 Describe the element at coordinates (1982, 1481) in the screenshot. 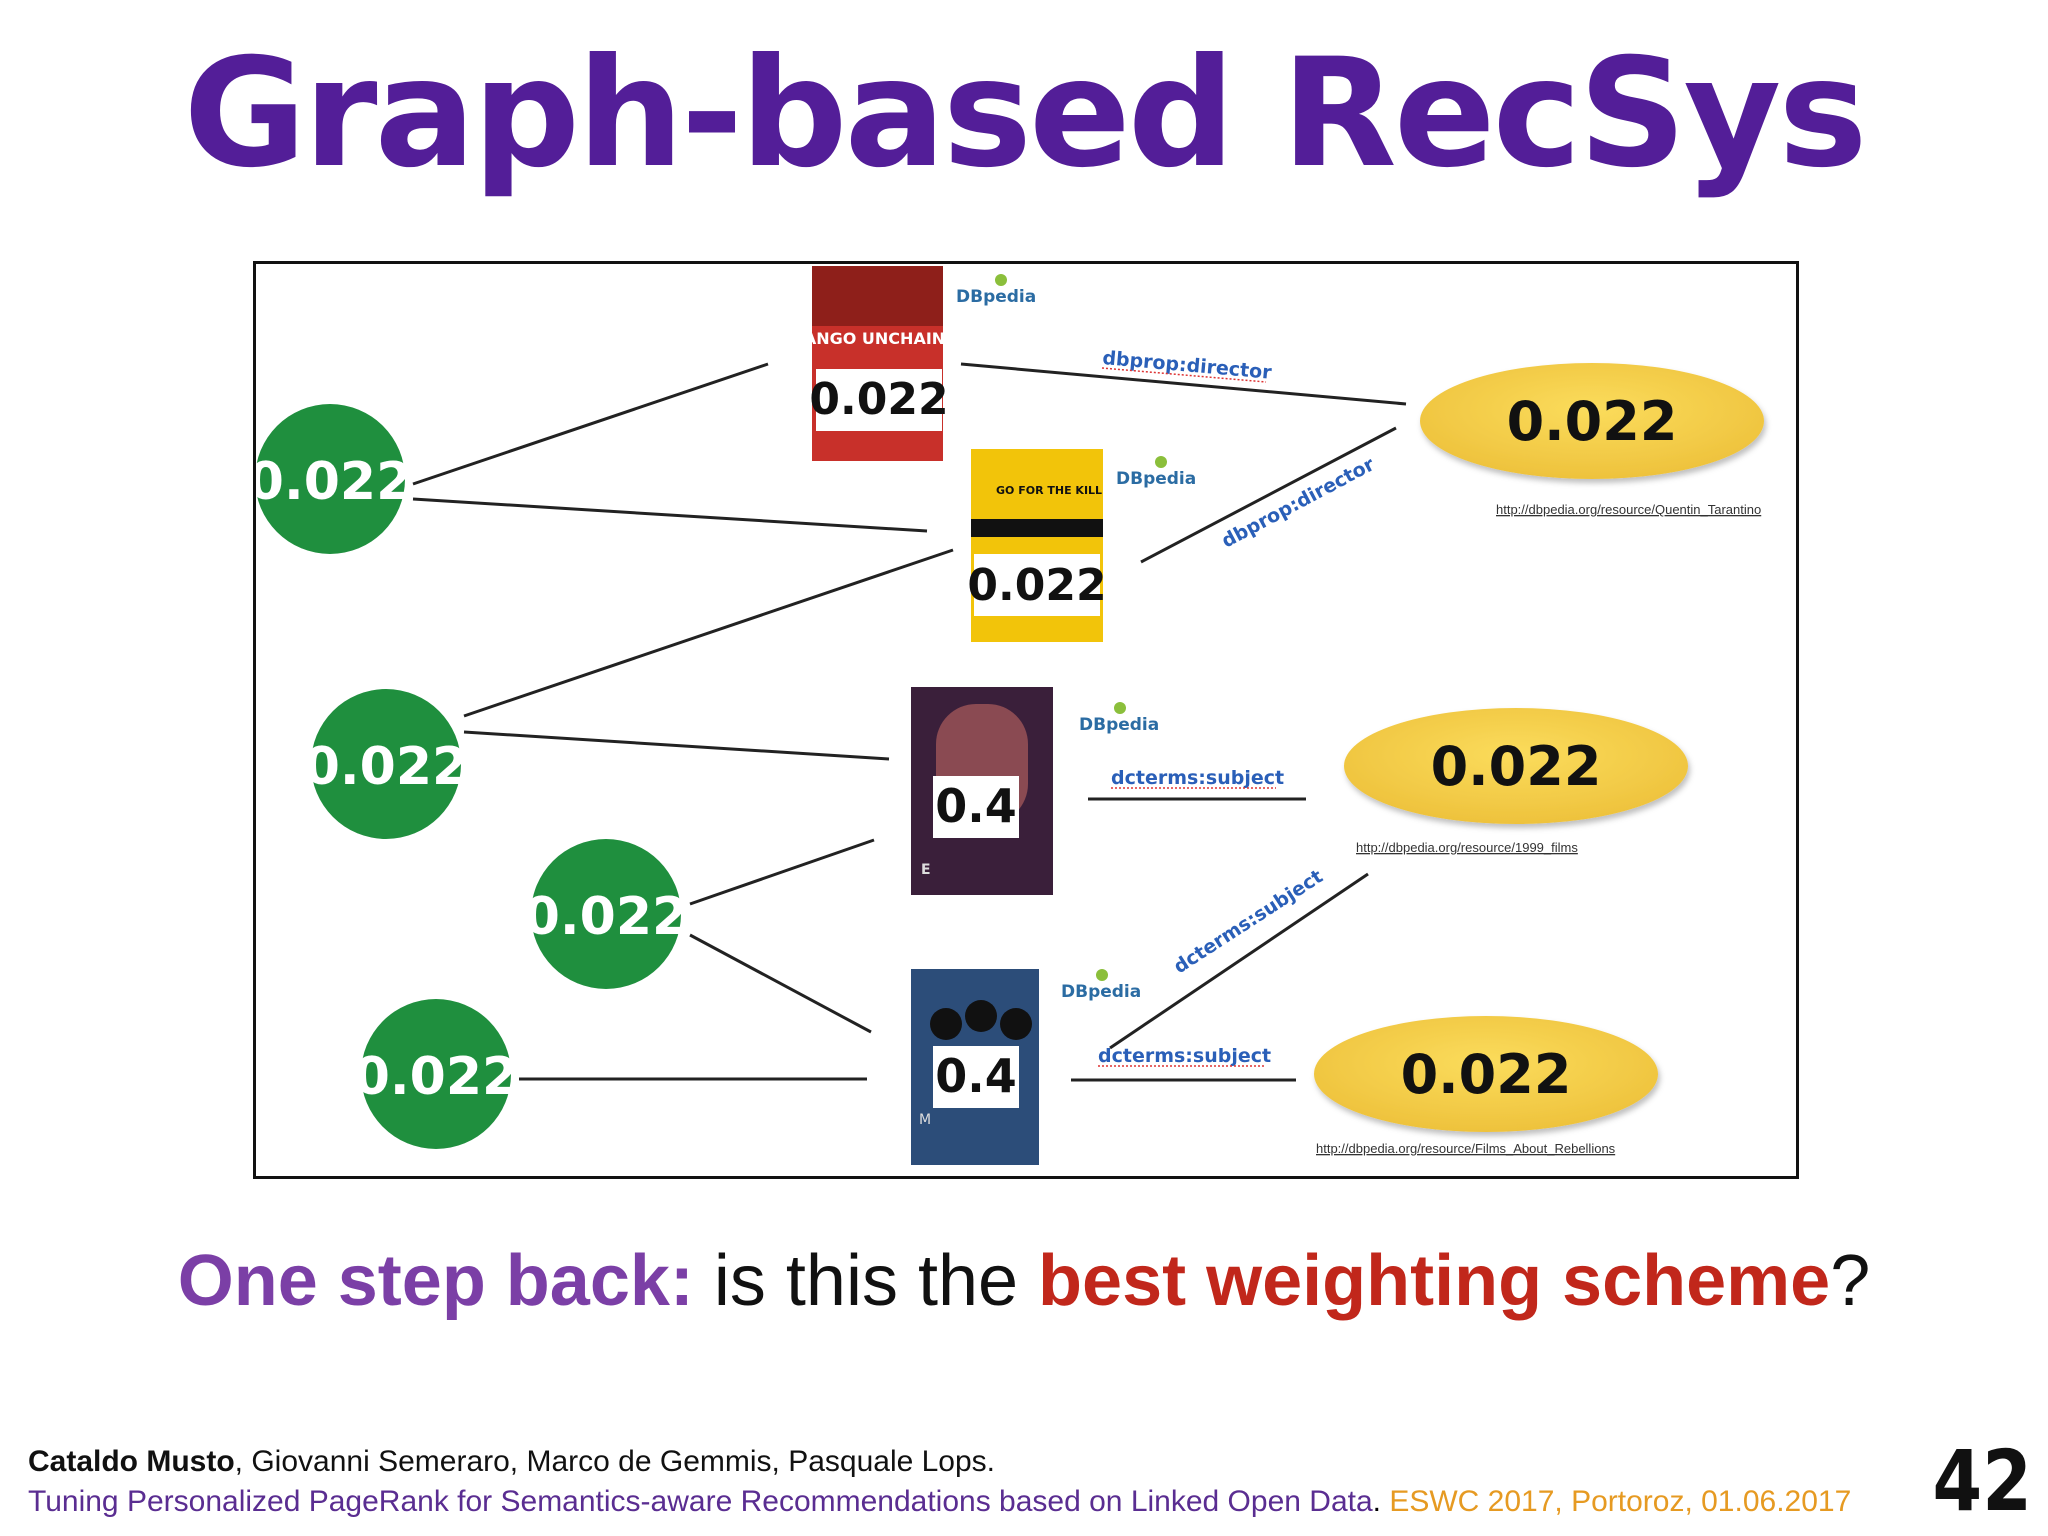

I see `page-number: 42` at that location.